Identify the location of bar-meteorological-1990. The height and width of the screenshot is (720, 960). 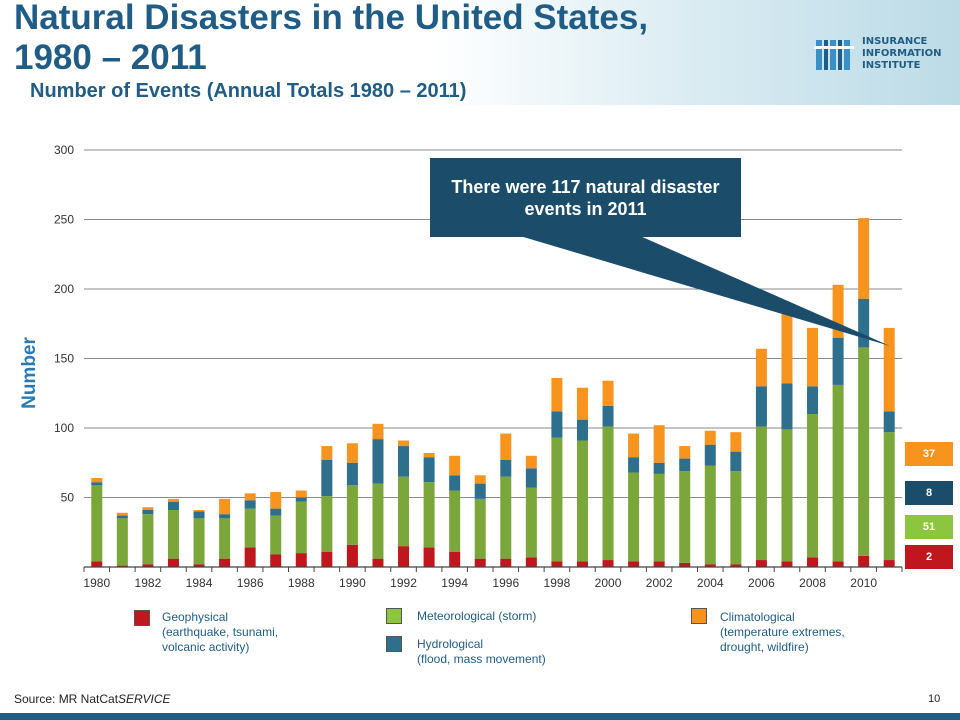
(352, 514).